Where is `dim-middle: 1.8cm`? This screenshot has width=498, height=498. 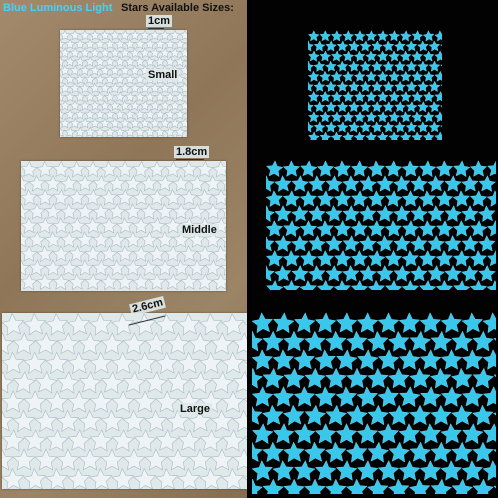 dim-middle: 1.8cm is located at coordinates (192, 152).